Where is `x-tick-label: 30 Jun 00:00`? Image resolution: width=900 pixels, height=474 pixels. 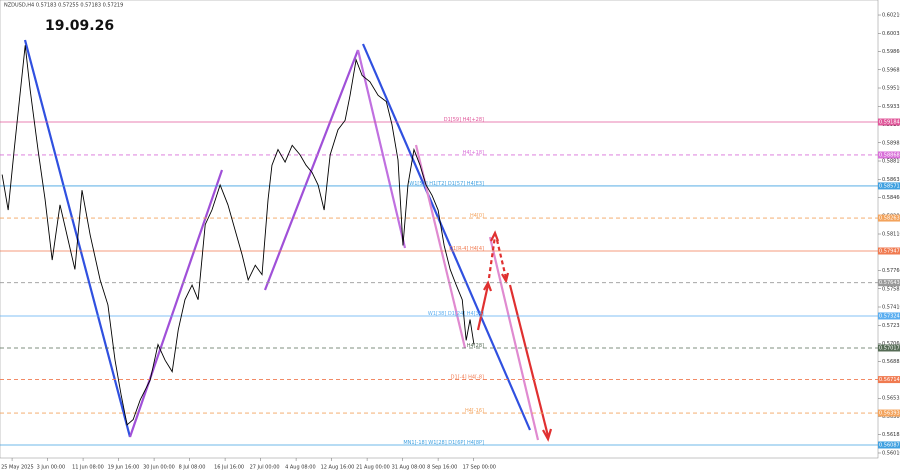
x-tick-label: 30 Jun 00:00 is located at coordinates (159, 468).